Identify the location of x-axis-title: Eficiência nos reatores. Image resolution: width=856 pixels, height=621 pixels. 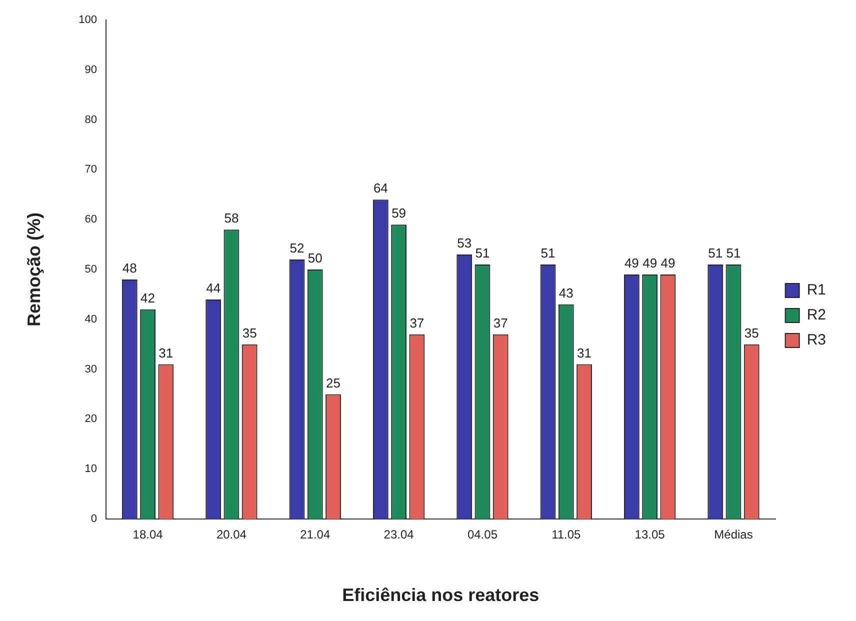
(441, 595).